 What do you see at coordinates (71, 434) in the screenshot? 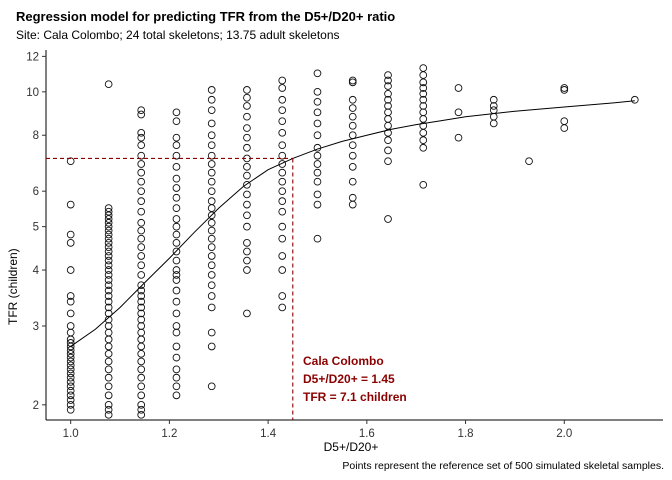
I see `x-tick-label: 1.0` at bounding box center [71, 434].